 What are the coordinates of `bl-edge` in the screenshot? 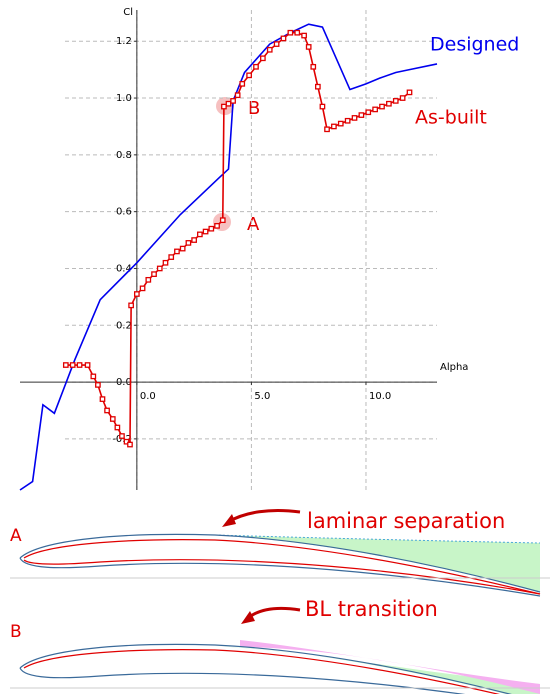 It's located at (377, 539).